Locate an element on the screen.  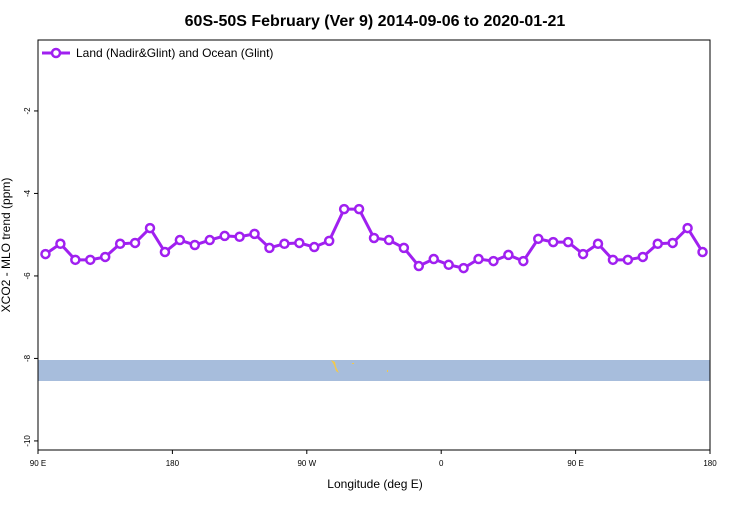
y-tick-label: -6 is located at coordinates (27, 276).